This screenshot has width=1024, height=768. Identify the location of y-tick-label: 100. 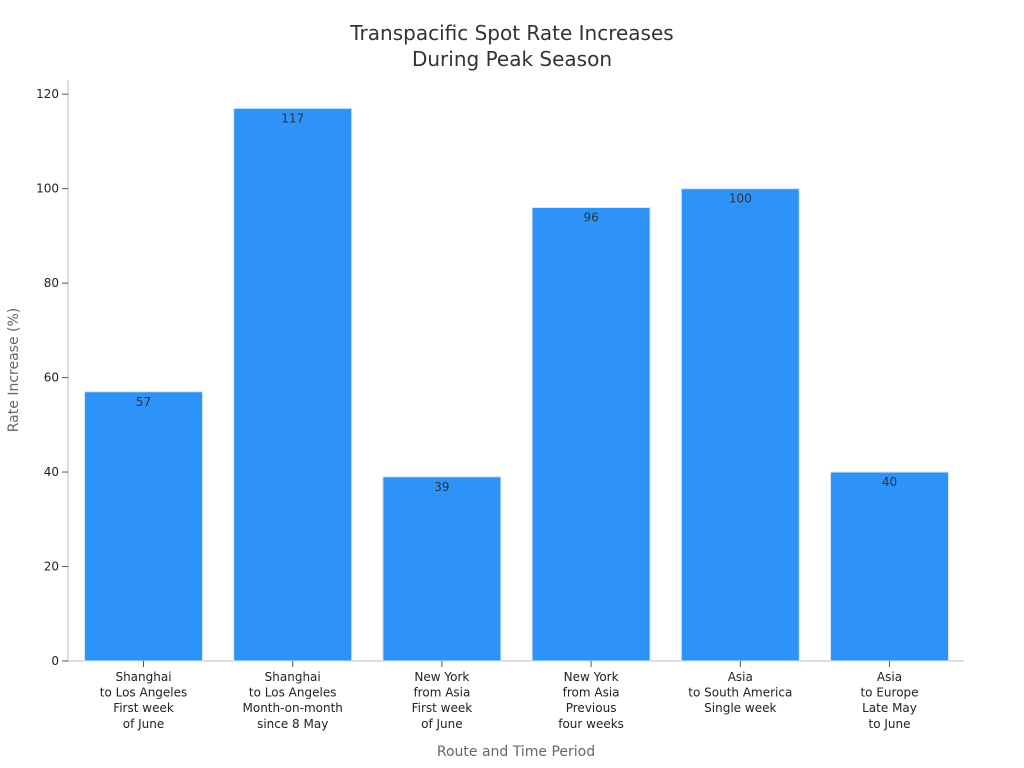
(47, 189).